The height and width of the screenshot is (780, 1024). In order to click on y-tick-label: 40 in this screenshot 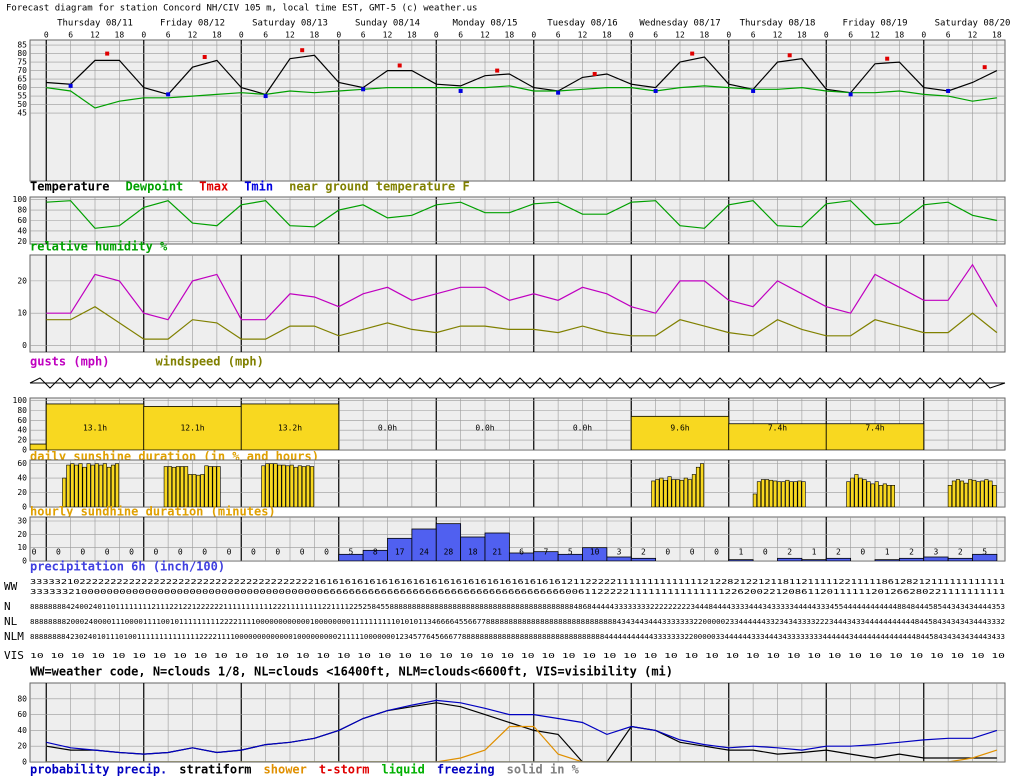, I will do `click(22, 230)`.